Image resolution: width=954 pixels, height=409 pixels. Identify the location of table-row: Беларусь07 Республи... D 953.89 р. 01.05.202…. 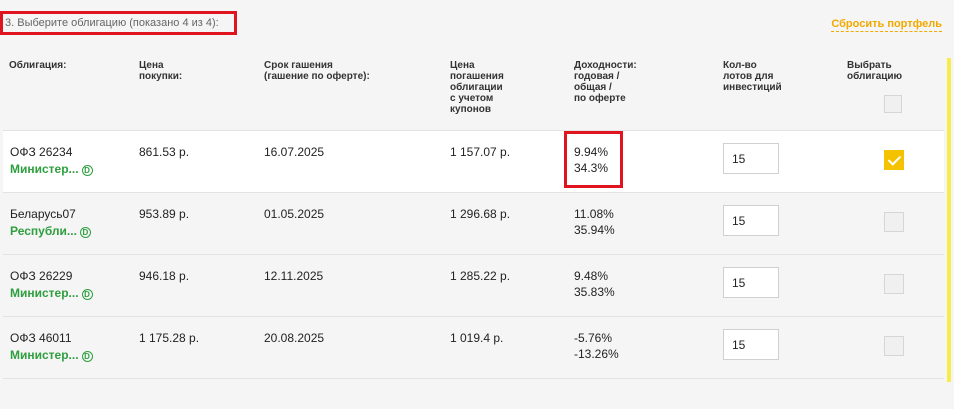
(473, 223).